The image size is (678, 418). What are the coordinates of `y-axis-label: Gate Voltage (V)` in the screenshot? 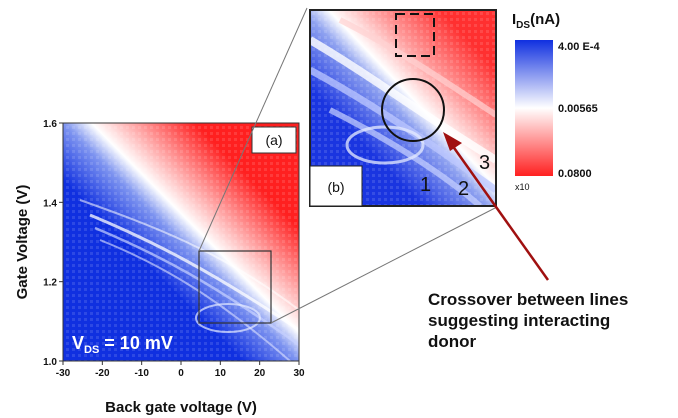 It's located at (22, 242).